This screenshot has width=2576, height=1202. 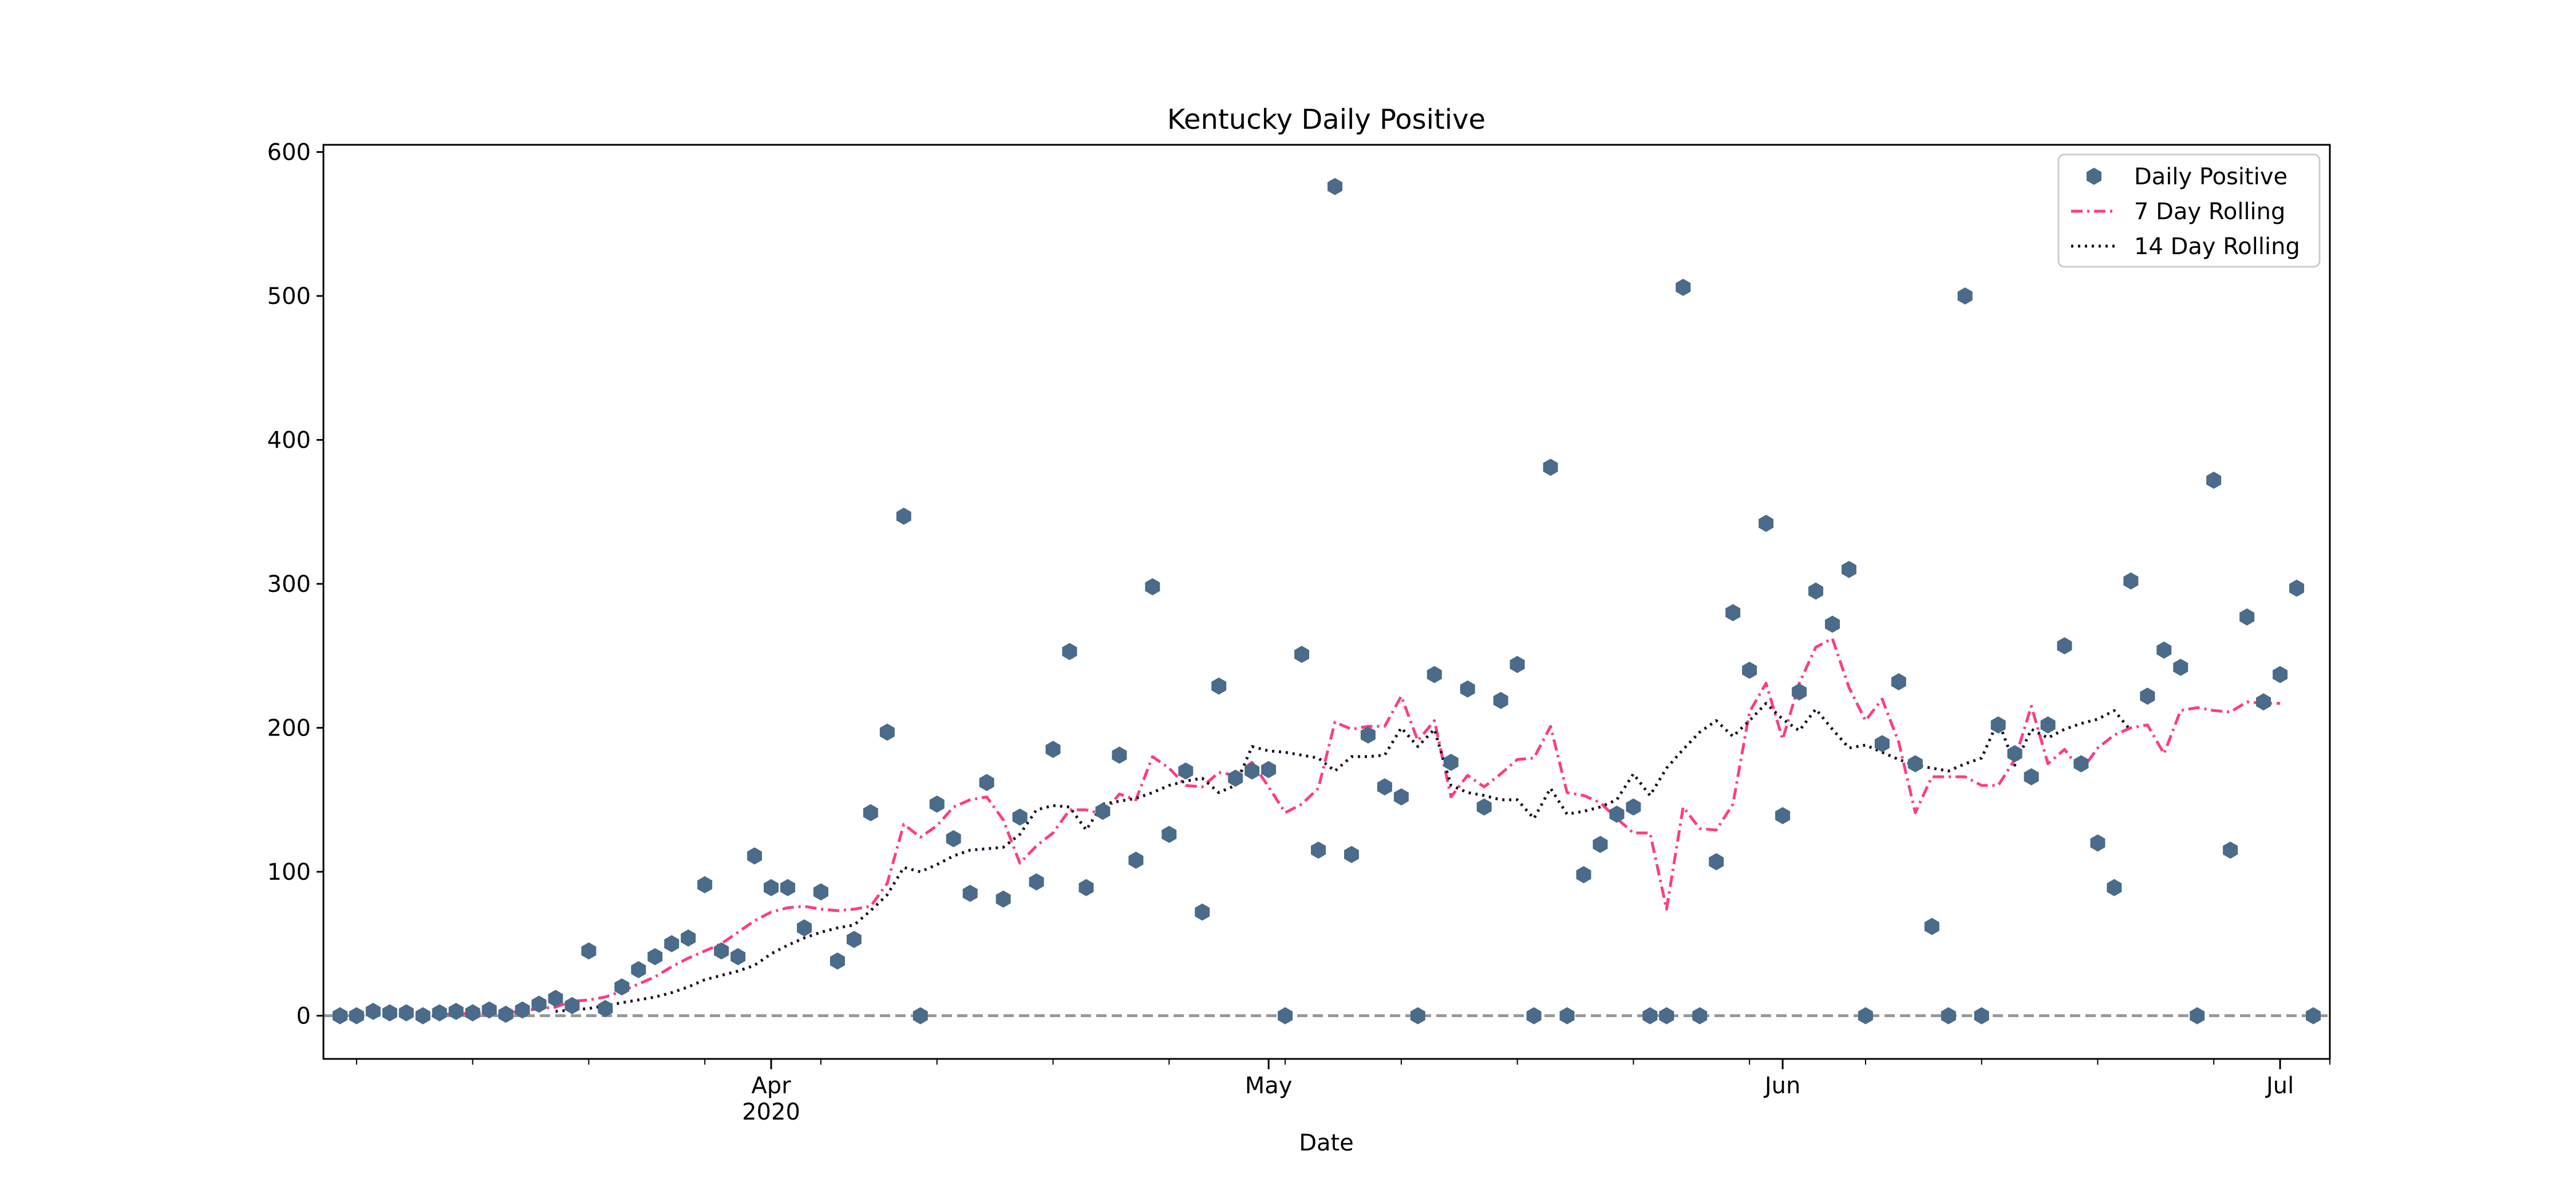 What do you see at coordinates (771, 1112) in the screenshot?
I see `x-tick-sublabel: 2020` at bounding box center [771, 1112].